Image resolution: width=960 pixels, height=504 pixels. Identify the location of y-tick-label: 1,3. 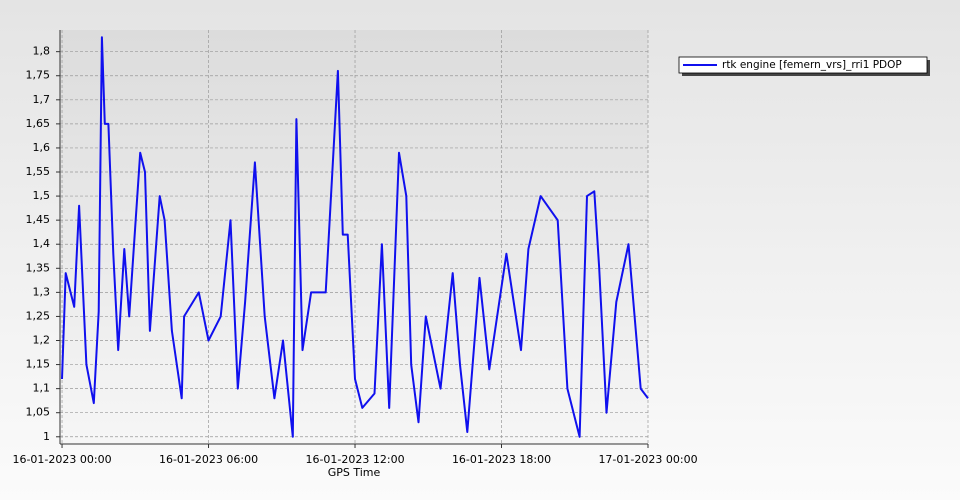
(42, 291).